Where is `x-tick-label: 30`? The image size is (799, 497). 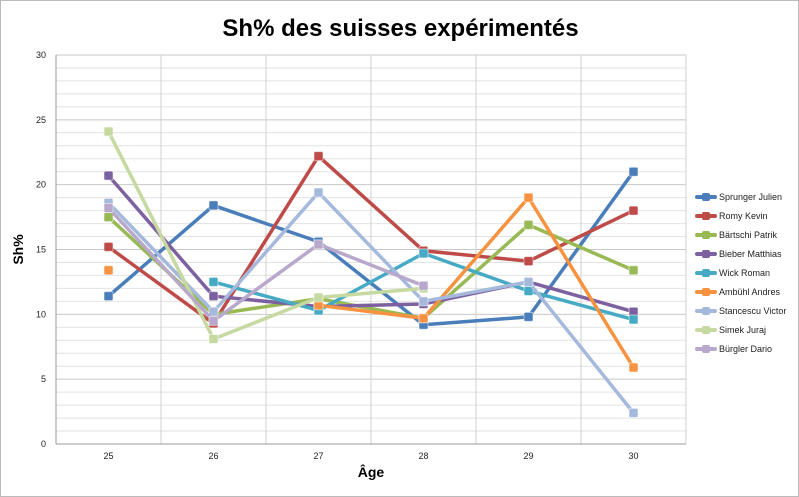 x-tick-label: 30 is located at coordinates (633, 456).